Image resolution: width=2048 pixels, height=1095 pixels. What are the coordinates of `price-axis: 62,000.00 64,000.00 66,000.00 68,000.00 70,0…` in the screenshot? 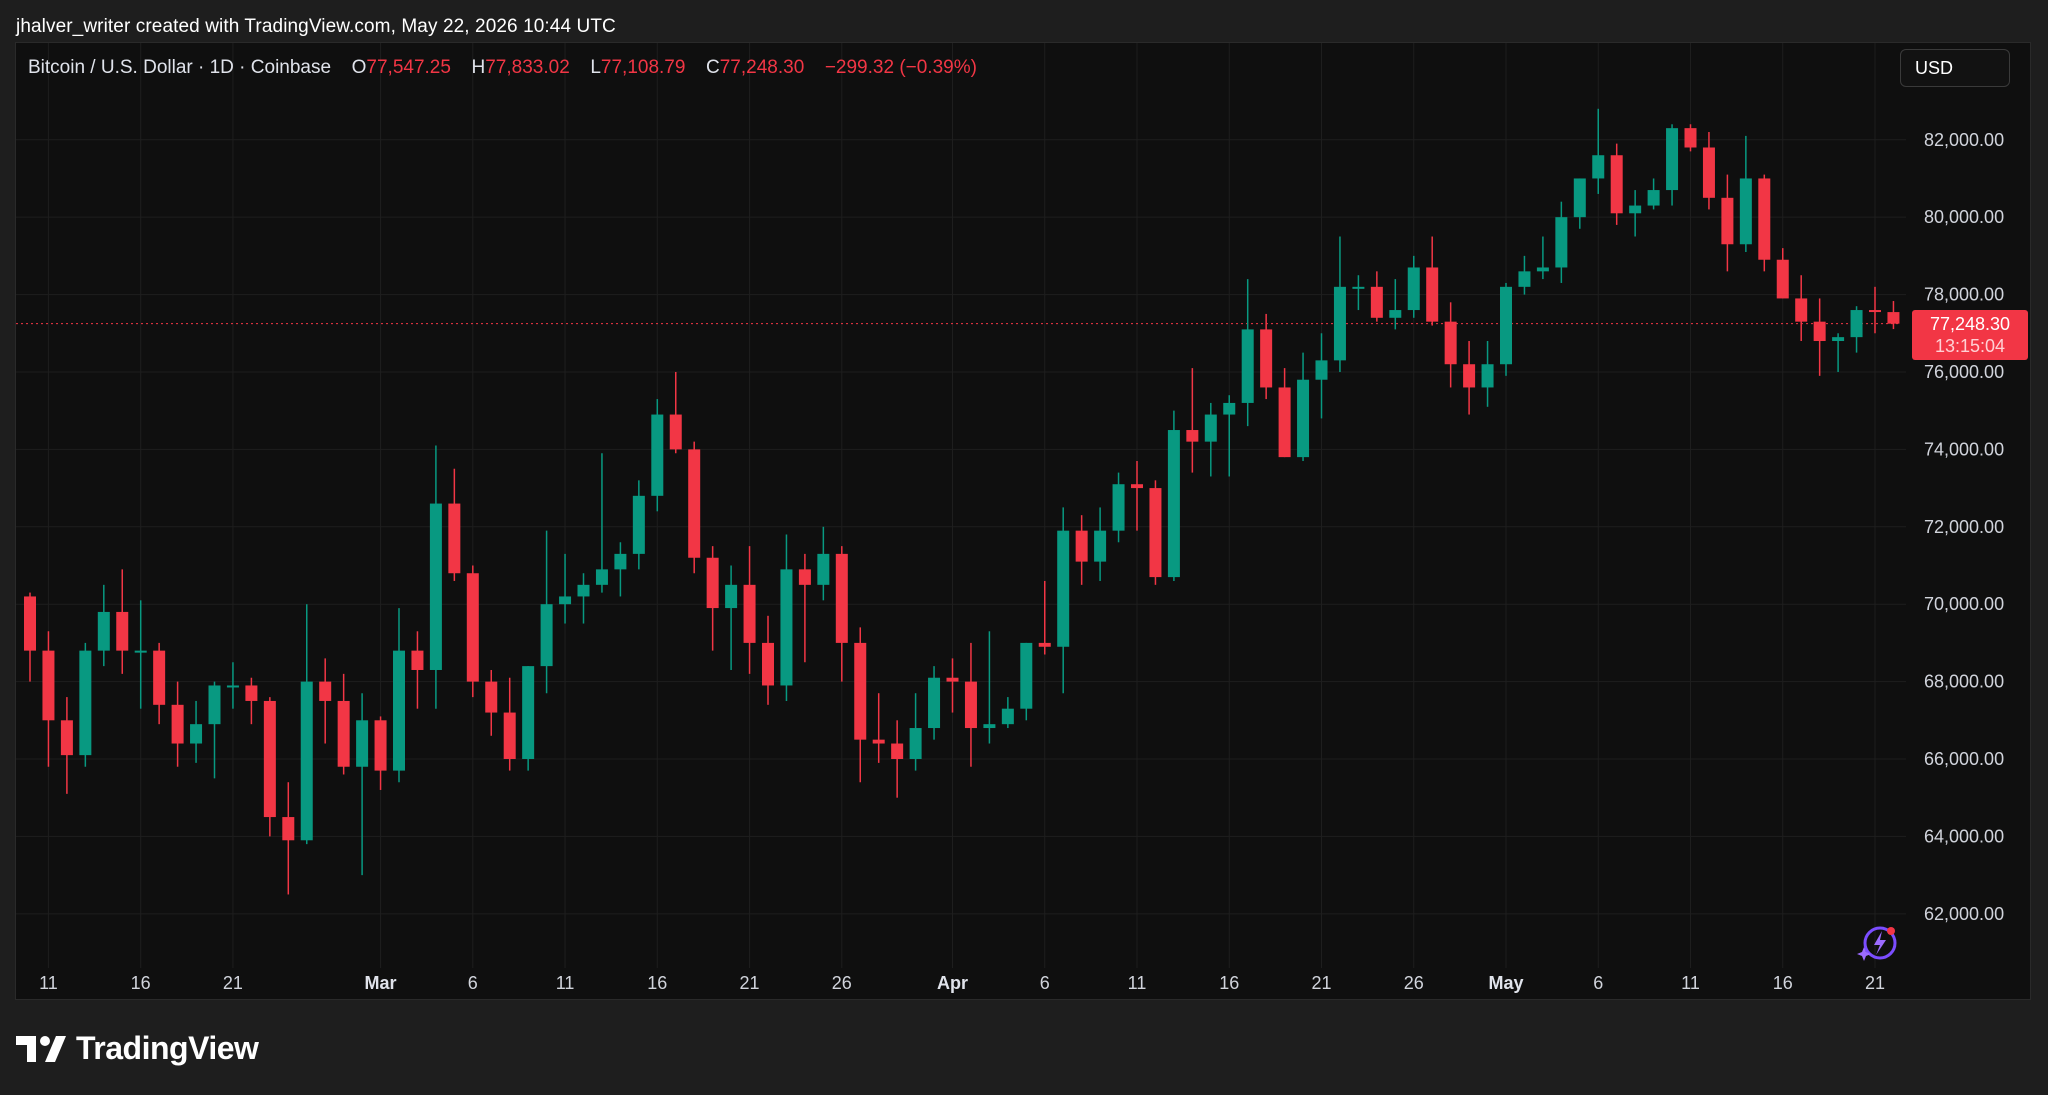 It's located at (1964, 491).